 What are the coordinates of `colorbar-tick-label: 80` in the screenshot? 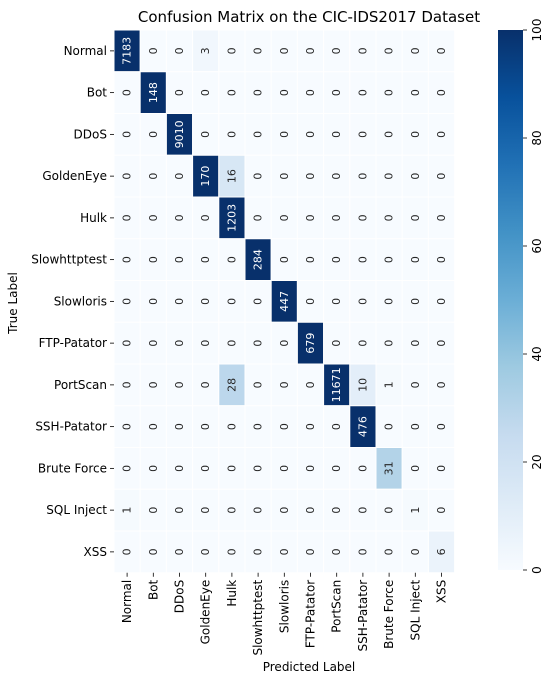 It's located at (537, 137).